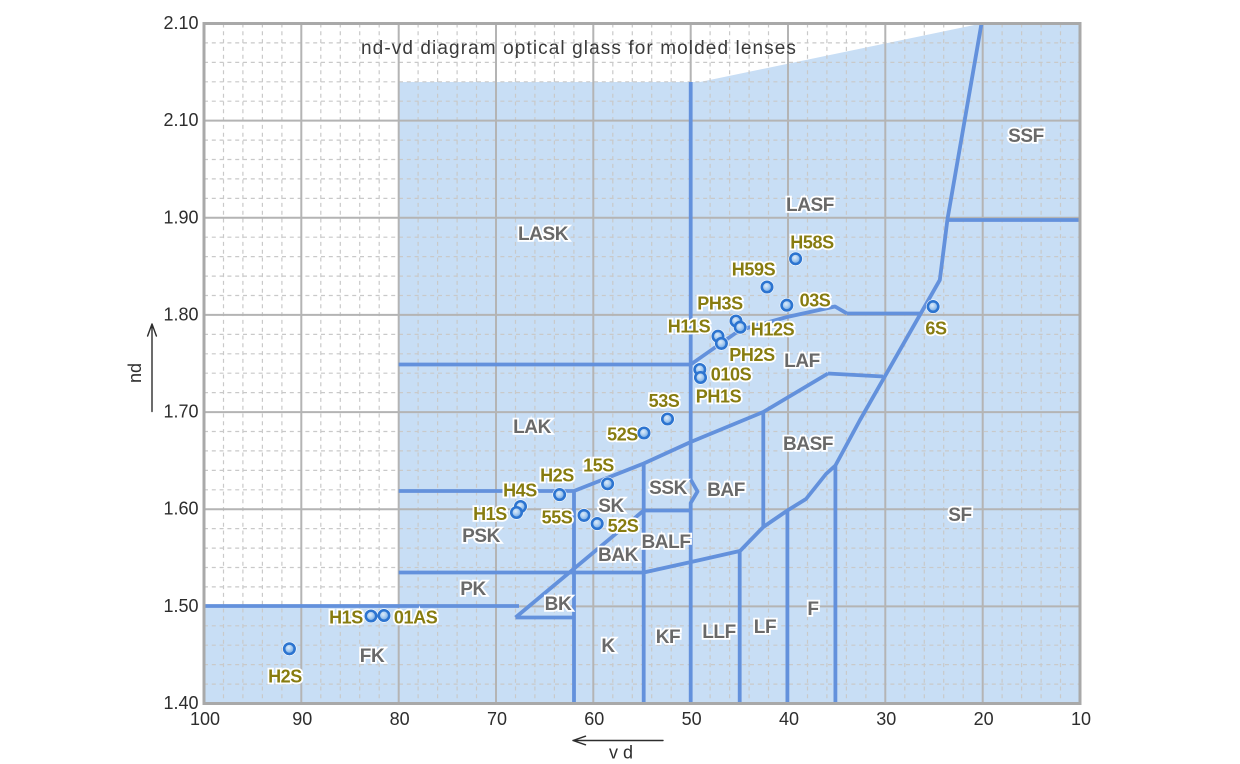 The height and width of the screenshot is (764, 1240). I want to click on svg-text: LF, so click(765, 627).